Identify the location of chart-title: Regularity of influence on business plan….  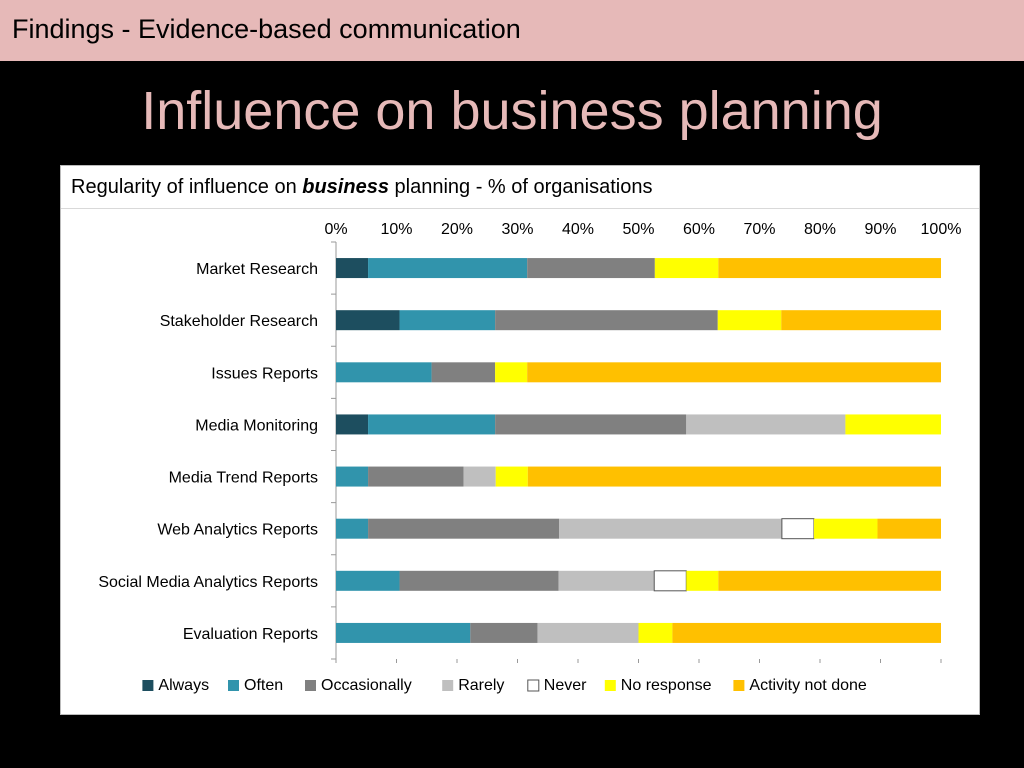
(361, 187).